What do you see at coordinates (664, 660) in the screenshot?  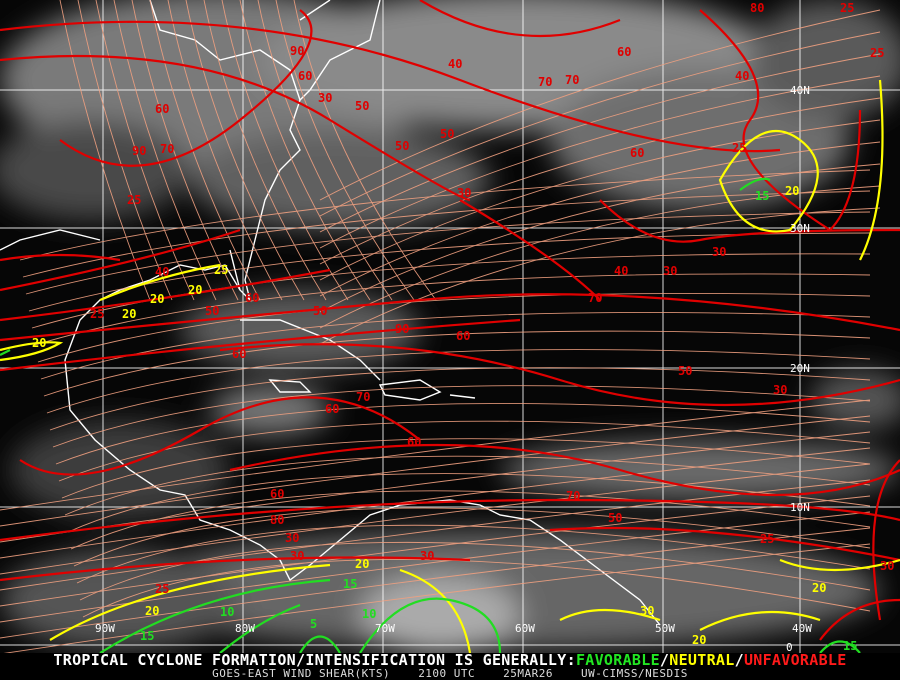 I see `legend-slash: /` at bounding box center [664, 660].